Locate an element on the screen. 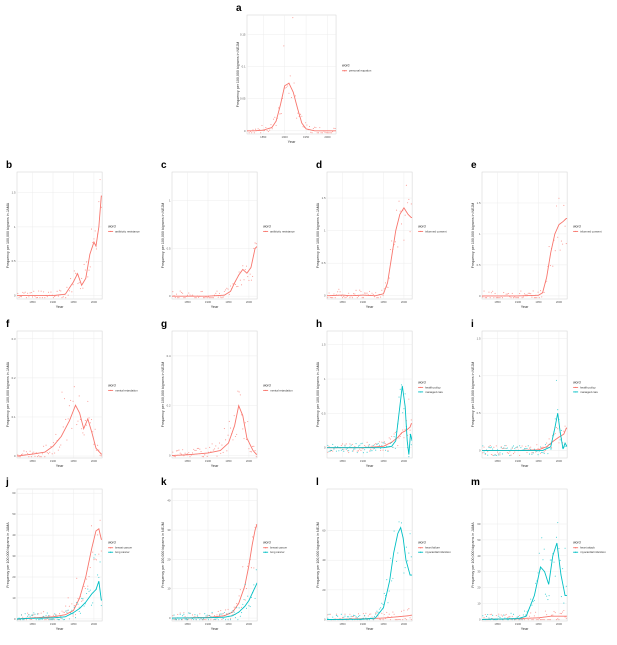 The width and height of the screenshot is (617, 645). legend-title: word is located at coordinates (345, 66).